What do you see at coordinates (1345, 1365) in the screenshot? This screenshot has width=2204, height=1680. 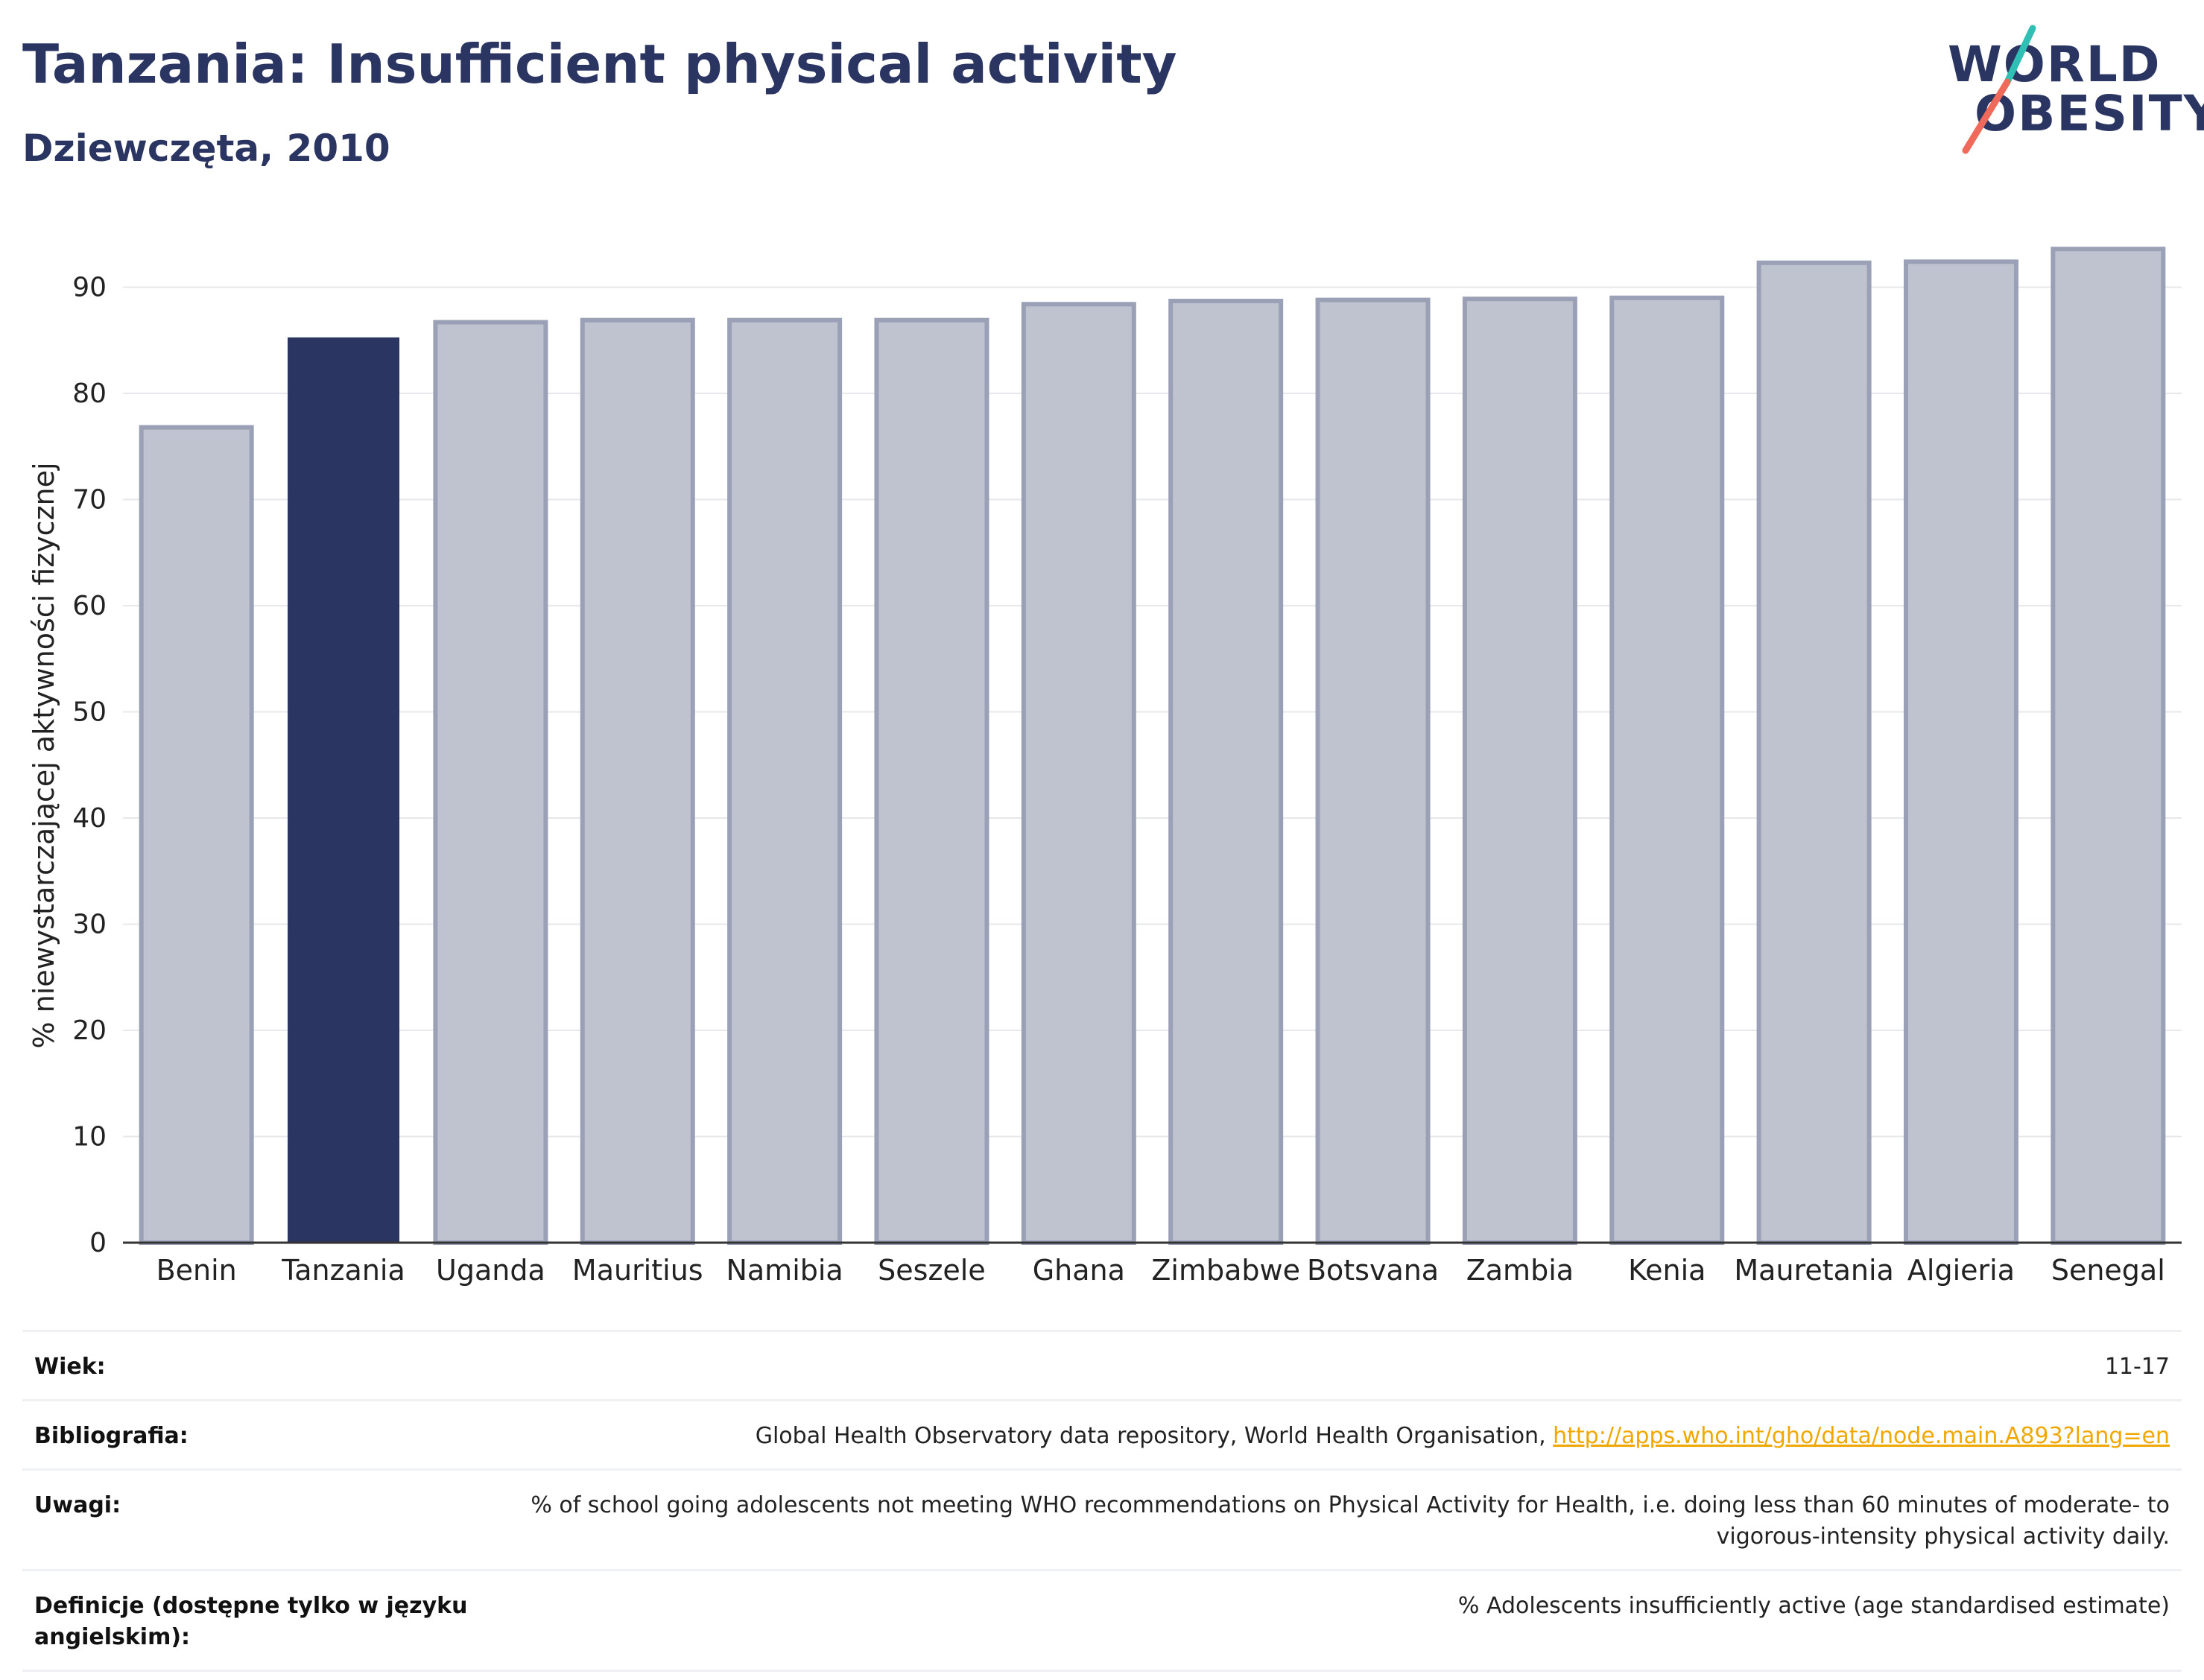 I see `info-value: 11-17` at bounding box center [1345, 1365].